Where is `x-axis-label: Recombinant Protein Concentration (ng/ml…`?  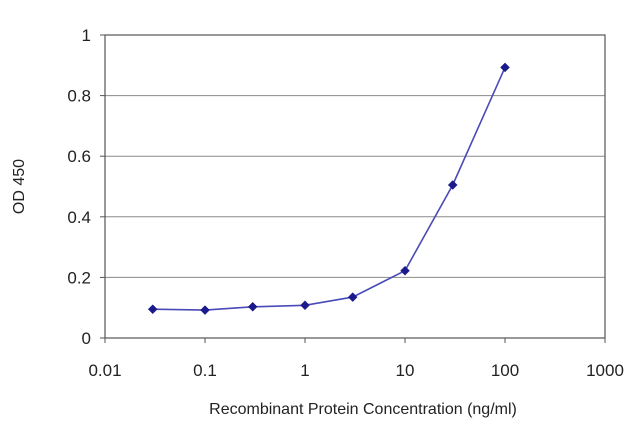 x-axis-label: Recombinant Protein Concentration (ng/ml… is located at coordinates (363, 409).